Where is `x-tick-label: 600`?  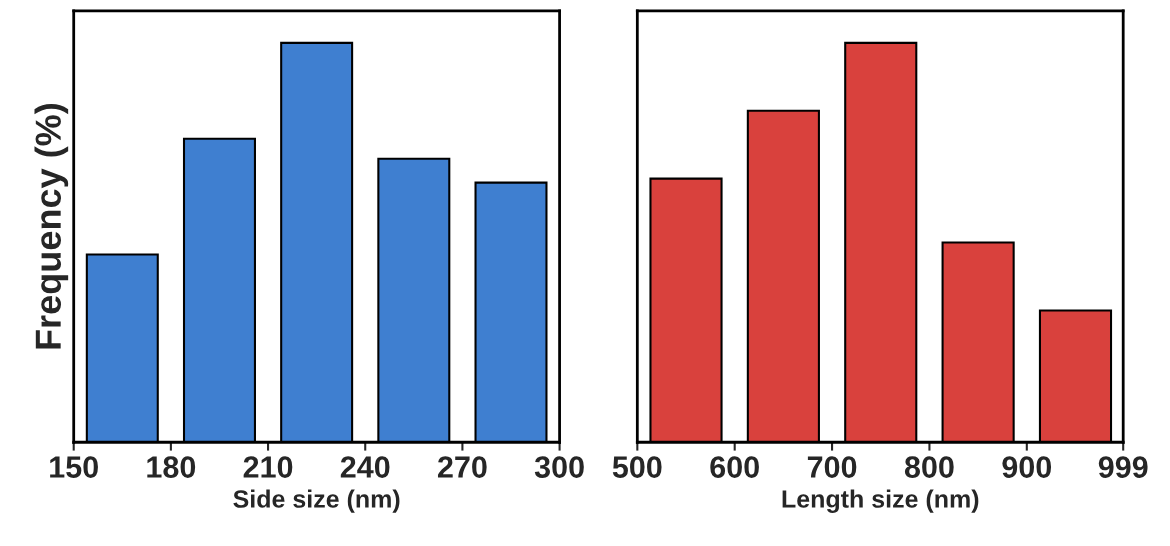
x-tick-label: 600 is located at coordinates (734, 467).